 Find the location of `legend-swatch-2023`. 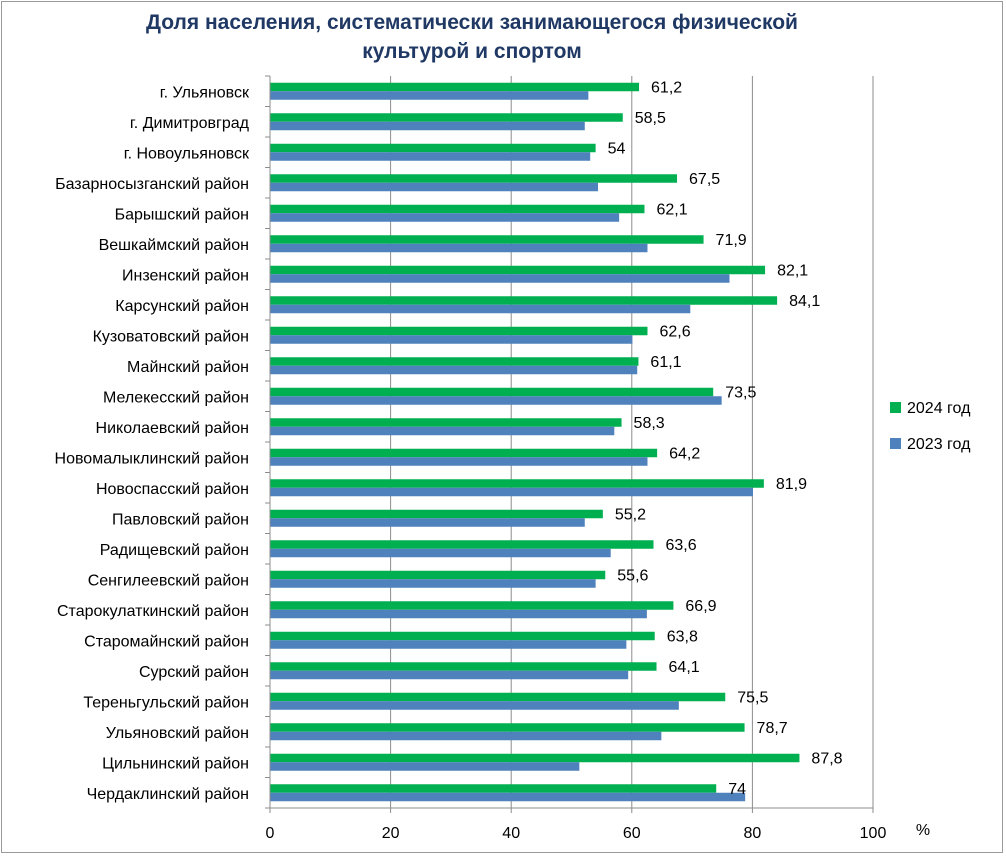

legend-swatch-2023 is located at coordinates (895, 443).